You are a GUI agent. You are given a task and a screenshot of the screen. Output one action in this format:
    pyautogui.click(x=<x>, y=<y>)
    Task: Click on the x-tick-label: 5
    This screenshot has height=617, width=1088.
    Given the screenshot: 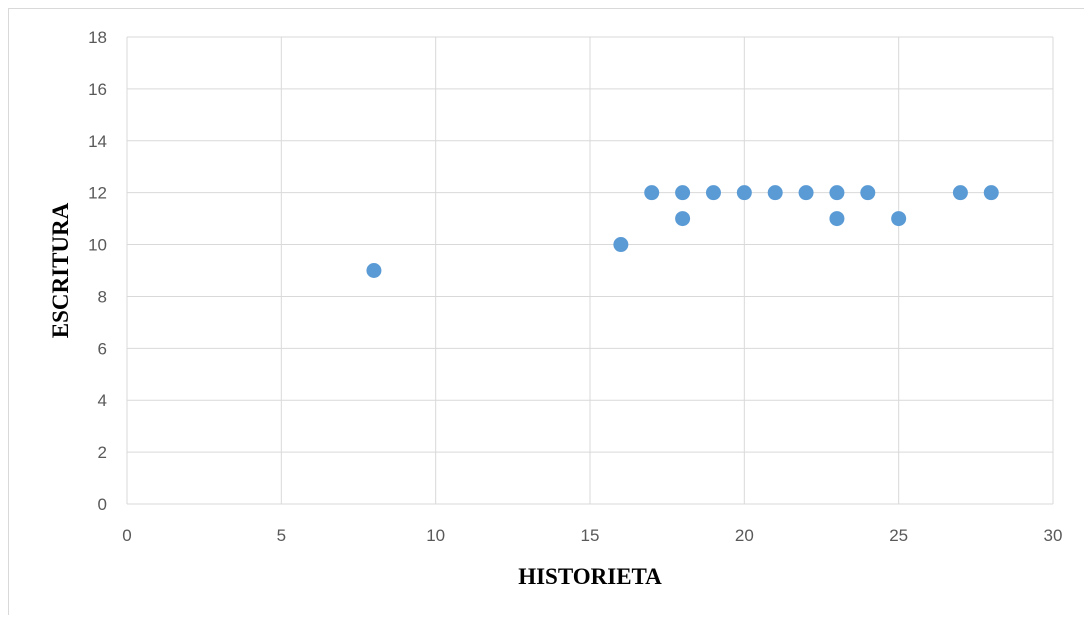 What is the action you would take?
    pyautogui.click(x=281, y=535)
    